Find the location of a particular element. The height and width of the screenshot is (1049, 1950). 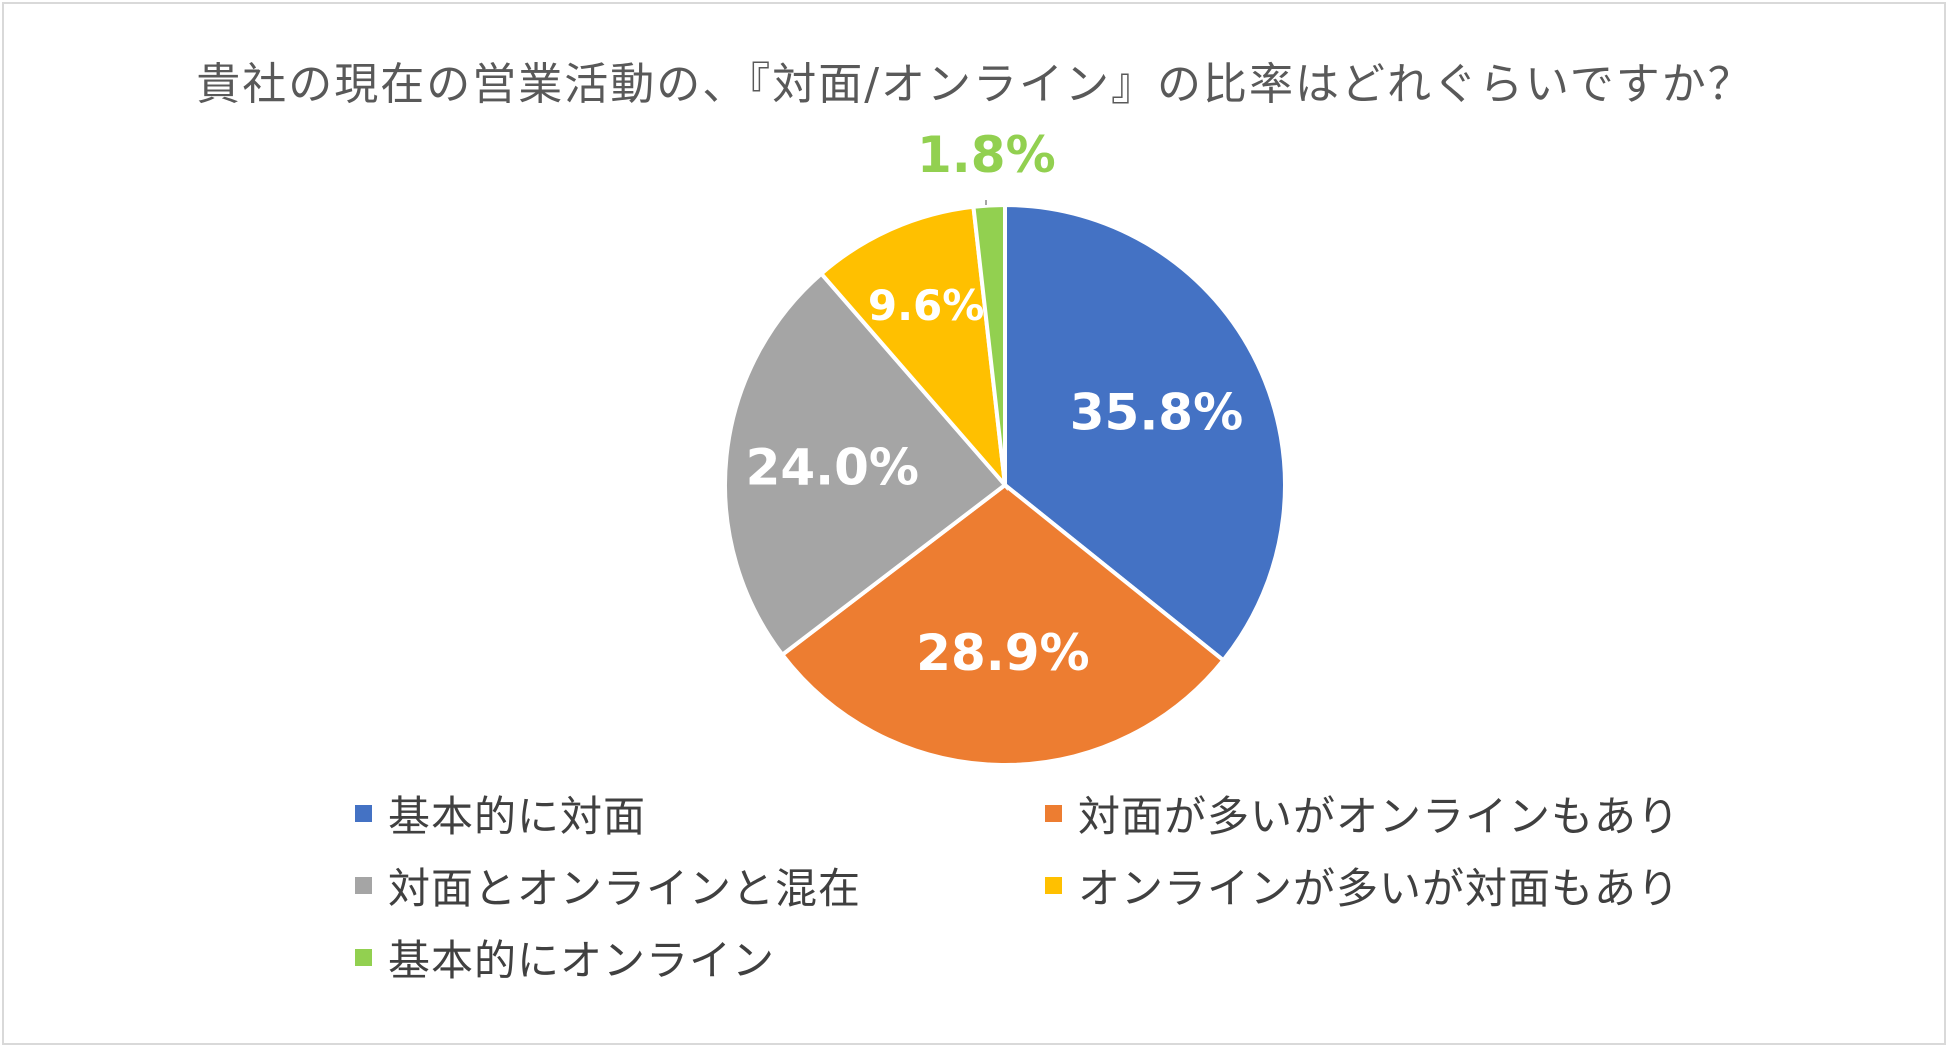

legend-label: 対面とオンラインと混在 is located at coordinates (625, 888).